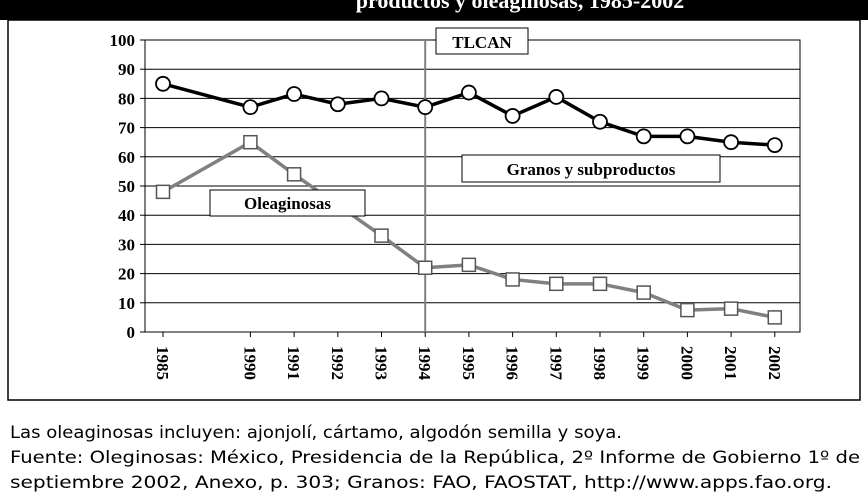 Image resolution: width=868 pixels, height=498 pixels. What do you see at coordinates (686, 363) in the screenshot?
I see `x-tick-label: 2000` at bounding box center [686, 363].